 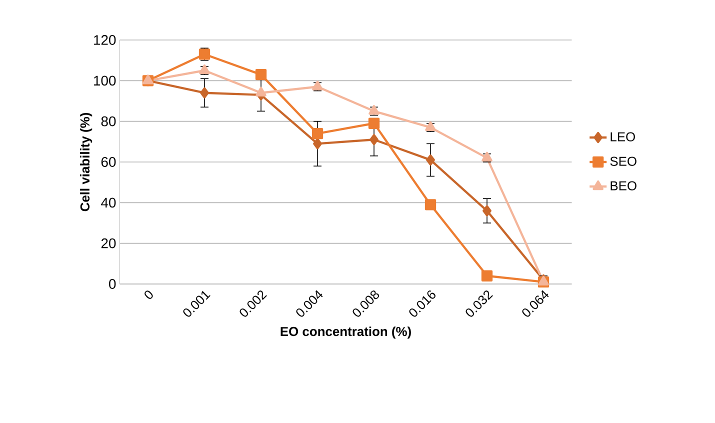 I want to click on y-tick-label: 100, so click(x=105, y=81).